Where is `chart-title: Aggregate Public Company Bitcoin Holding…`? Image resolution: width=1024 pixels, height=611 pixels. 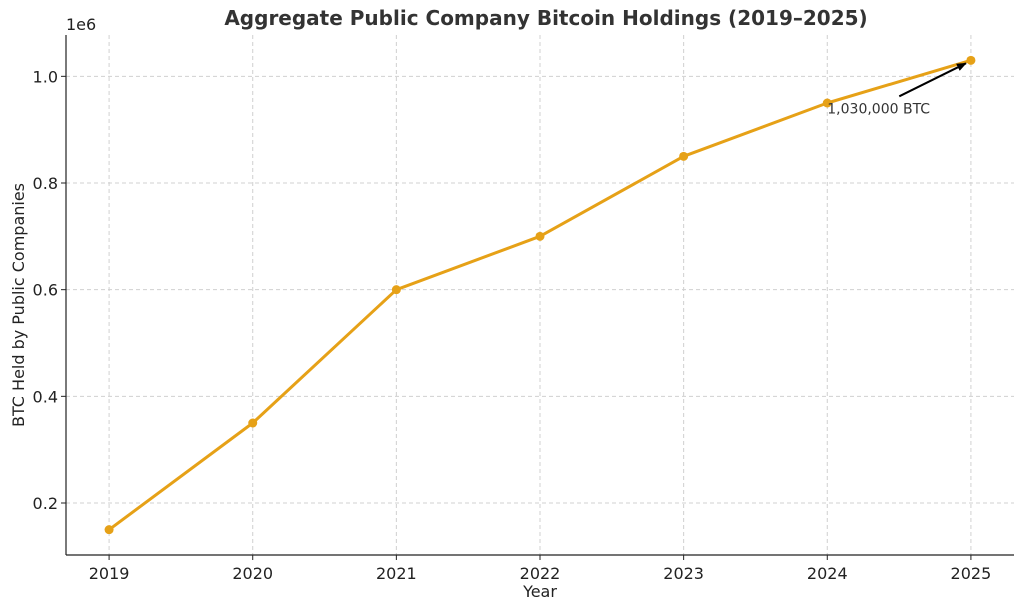 chart-title: Aggregate Public Company Bitcoin Holding… is located at coordinates (545, 18).